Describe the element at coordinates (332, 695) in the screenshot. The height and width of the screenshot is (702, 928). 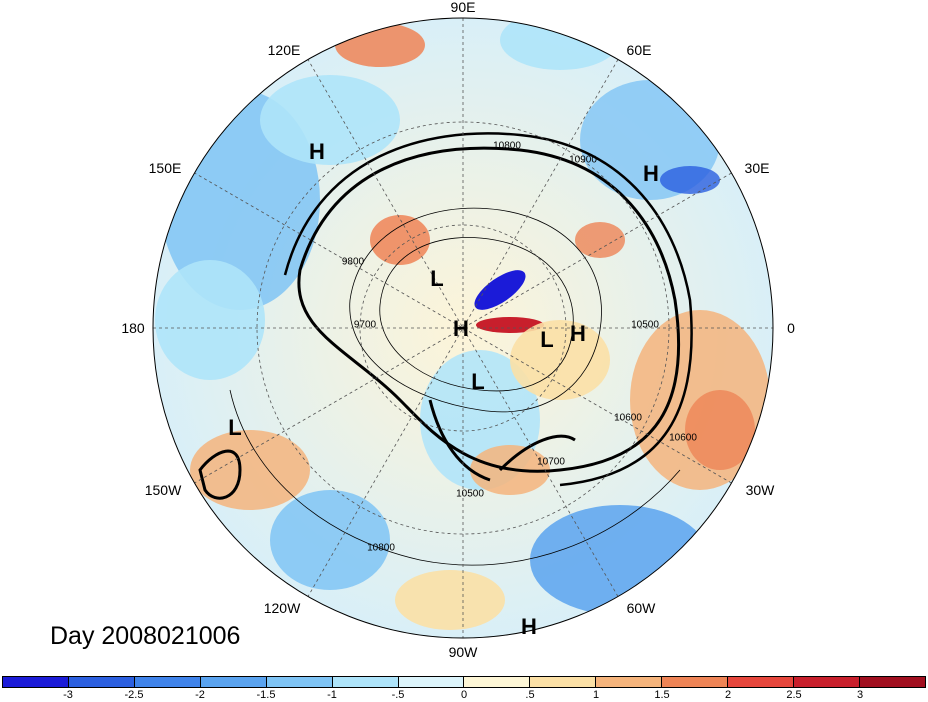
I see `colorbar-tick-label: -1` at that location.